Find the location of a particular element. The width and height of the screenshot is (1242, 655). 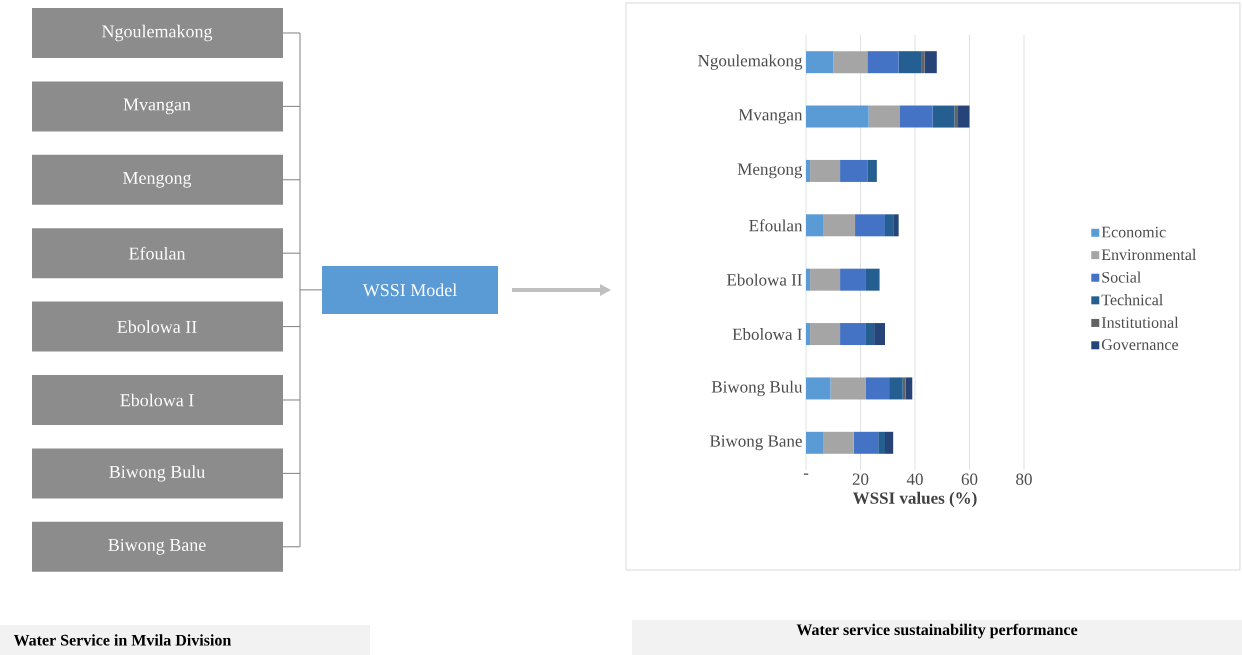

y-tick-label: Biwong Bane is located at coordinates (755, 443).